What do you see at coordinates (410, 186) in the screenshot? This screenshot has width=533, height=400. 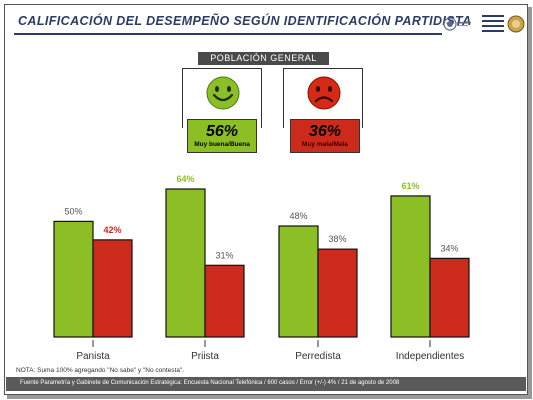 I see `data-label-independientes-good: 61%` at bounding box center [410, 186].